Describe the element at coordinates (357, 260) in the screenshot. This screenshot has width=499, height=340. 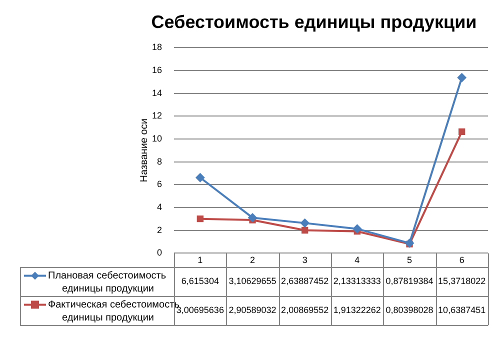
I see `x-tick-label: 4` at that location.